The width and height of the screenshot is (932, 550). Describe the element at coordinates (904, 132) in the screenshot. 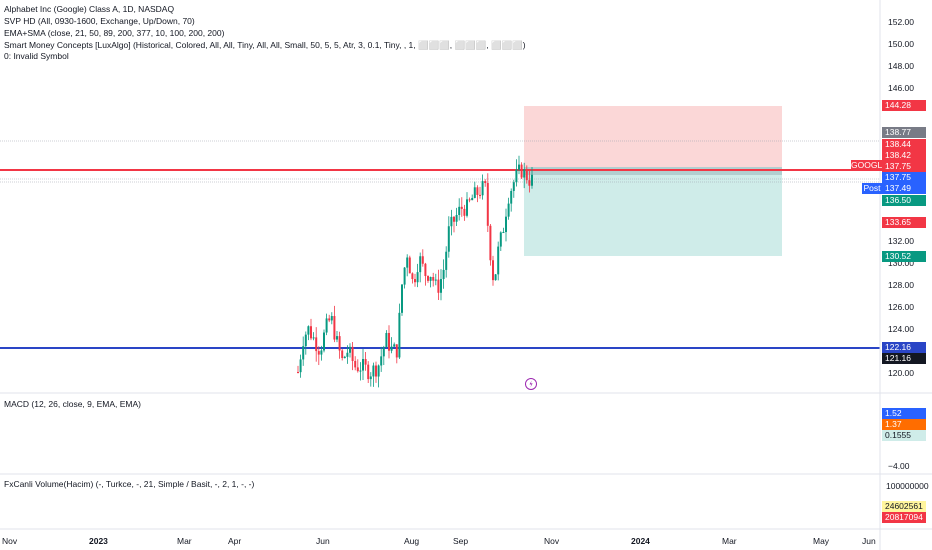

I see `high-price-badge: 138.77` at that location.